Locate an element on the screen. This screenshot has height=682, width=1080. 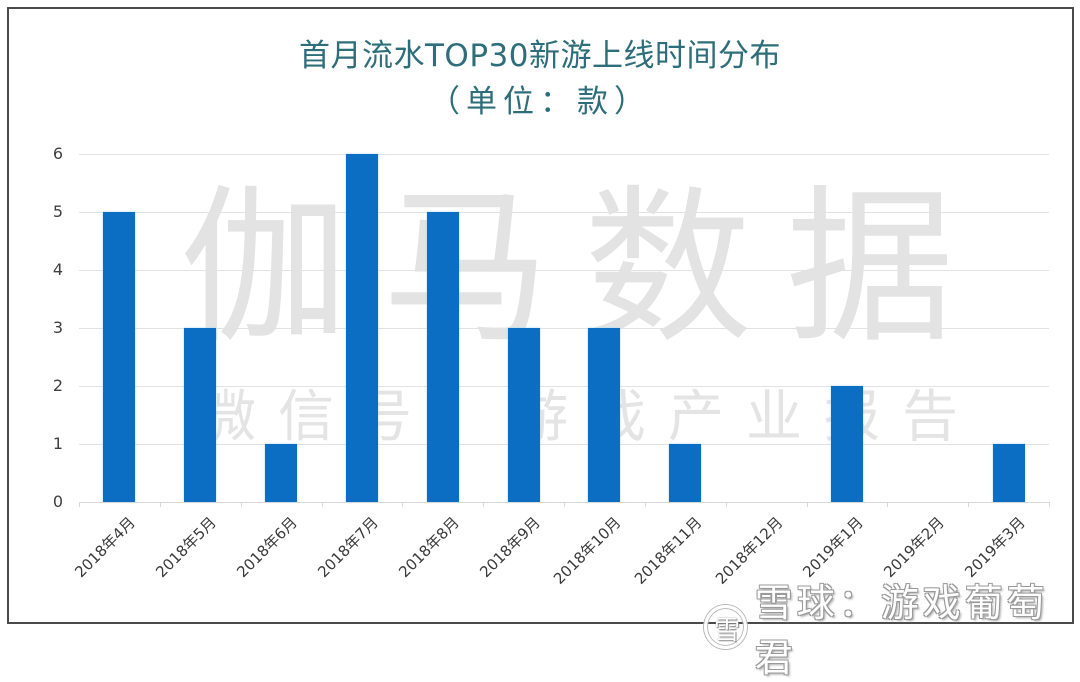
y-tick-label: 4 is located at coordinates (58, 269).